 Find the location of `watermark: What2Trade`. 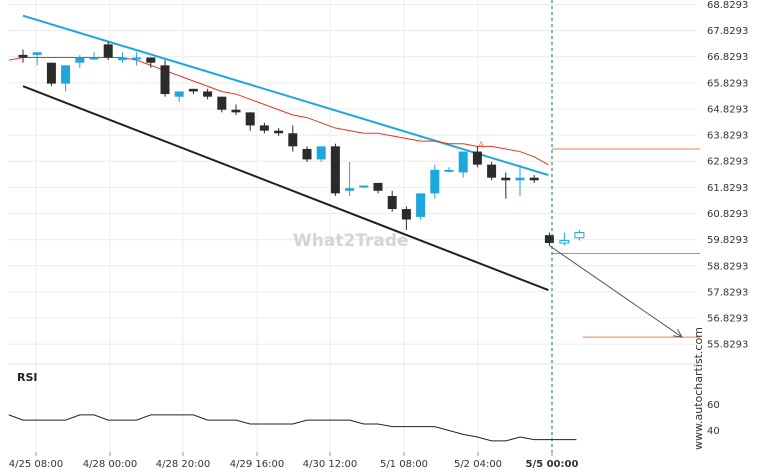

watermark: What2Trade is located at coordinates (351, 241).